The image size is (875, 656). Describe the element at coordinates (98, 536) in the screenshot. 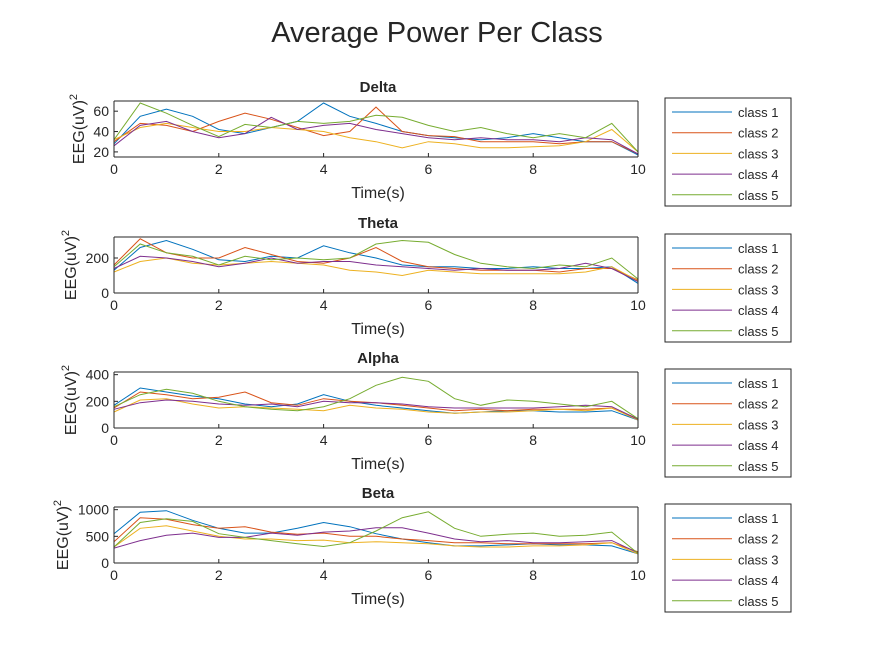

I see `y-tick-label: 500` at that location.